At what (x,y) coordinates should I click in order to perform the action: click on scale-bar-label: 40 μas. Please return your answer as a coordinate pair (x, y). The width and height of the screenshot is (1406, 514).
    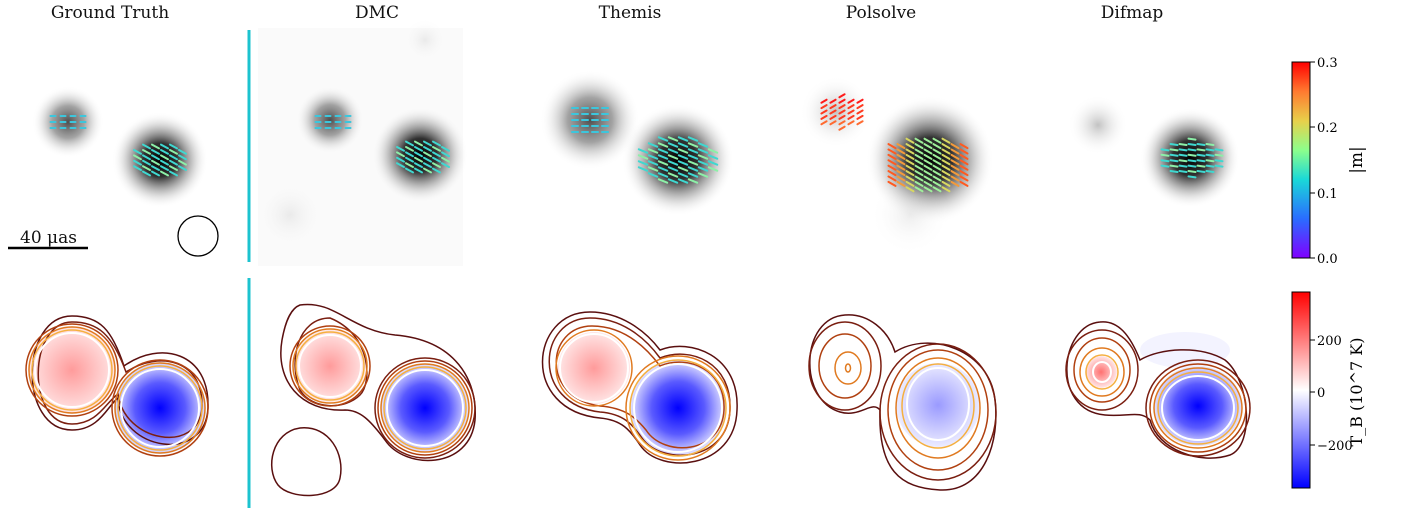
    Looking at the image, I should click on (48, 238).